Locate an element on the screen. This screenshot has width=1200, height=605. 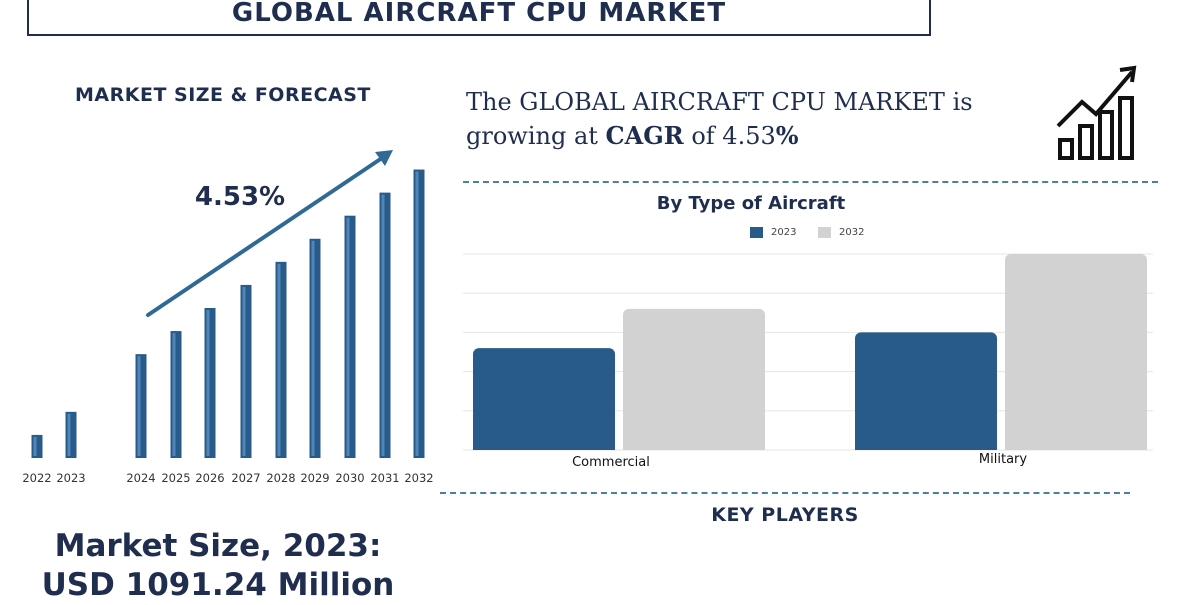
market-size-label: Market Size, 2023: is located at coordinates (218, 546).